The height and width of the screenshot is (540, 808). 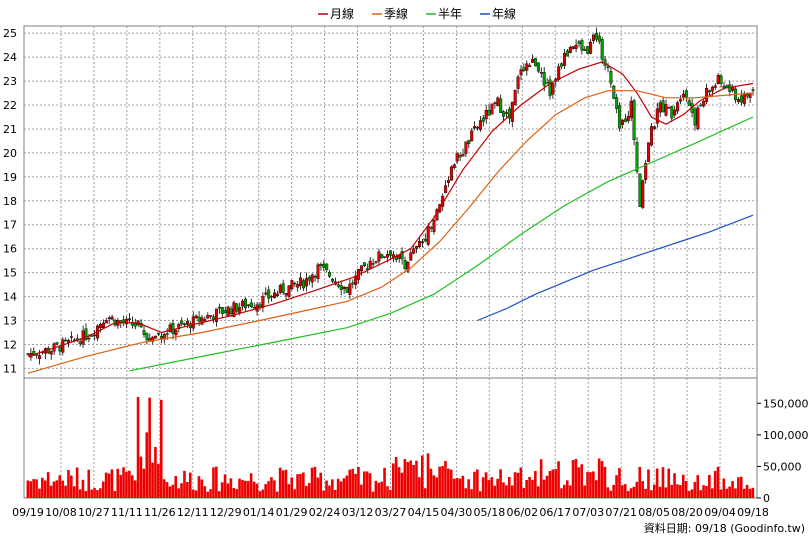 What do you see at coordinates (490, 512) in the screenshot?
I see `date-tick-label: 05/18` at bounding box center [490, 512].